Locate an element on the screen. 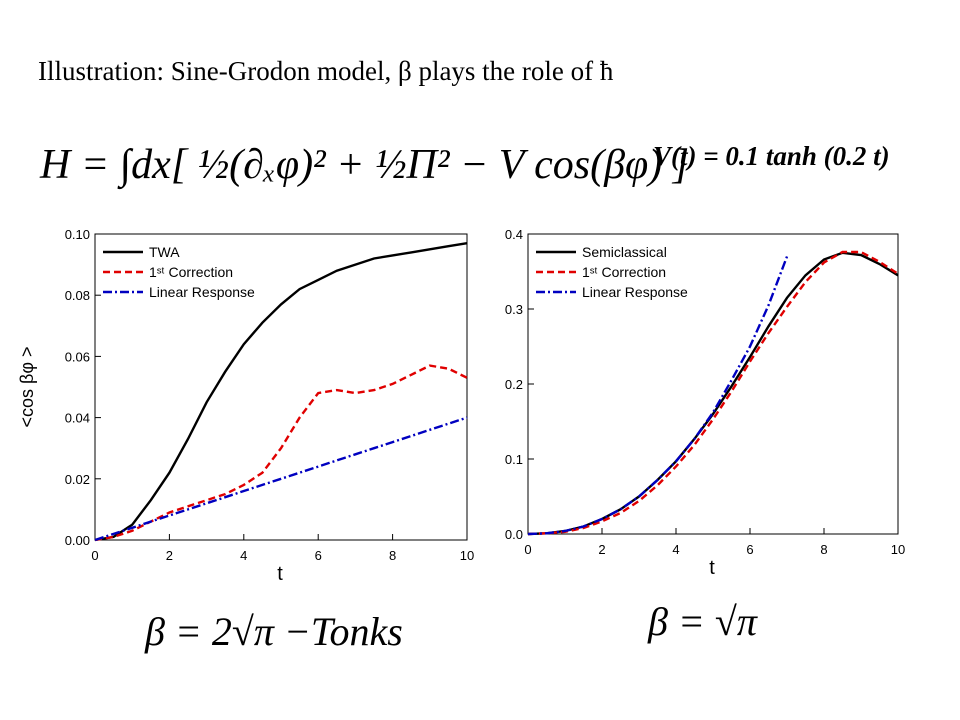 The width and height of the screenshot is (960, 720). y-tick-label: 0.4 is located at coordinates (514, 234).